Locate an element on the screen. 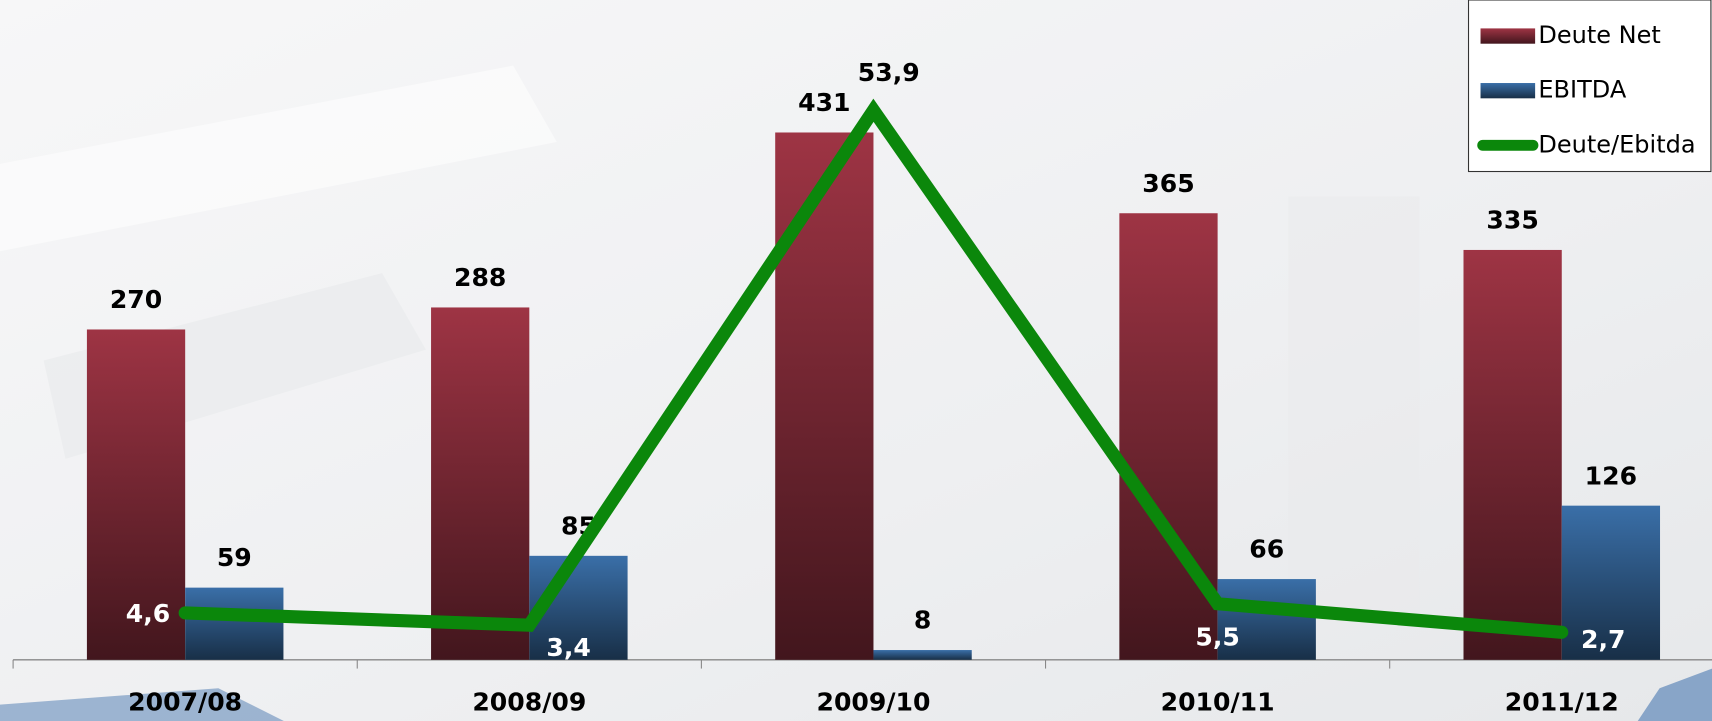  data-label: 8 is located at coordinates (922, 620).